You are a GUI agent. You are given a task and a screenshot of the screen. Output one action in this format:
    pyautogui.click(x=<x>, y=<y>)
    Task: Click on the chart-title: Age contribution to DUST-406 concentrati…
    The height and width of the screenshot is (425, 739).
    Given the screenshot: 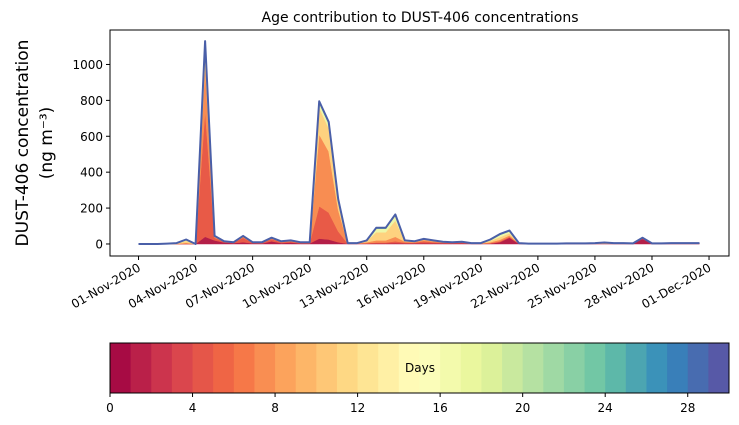 What is the action you would take?
    pyautogui.click(x=420, y=18)
    